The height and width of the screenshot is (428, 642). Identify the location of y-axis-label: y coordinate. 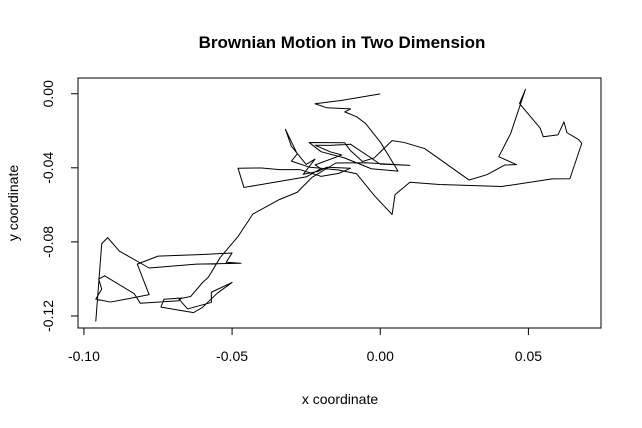
(13, 203).